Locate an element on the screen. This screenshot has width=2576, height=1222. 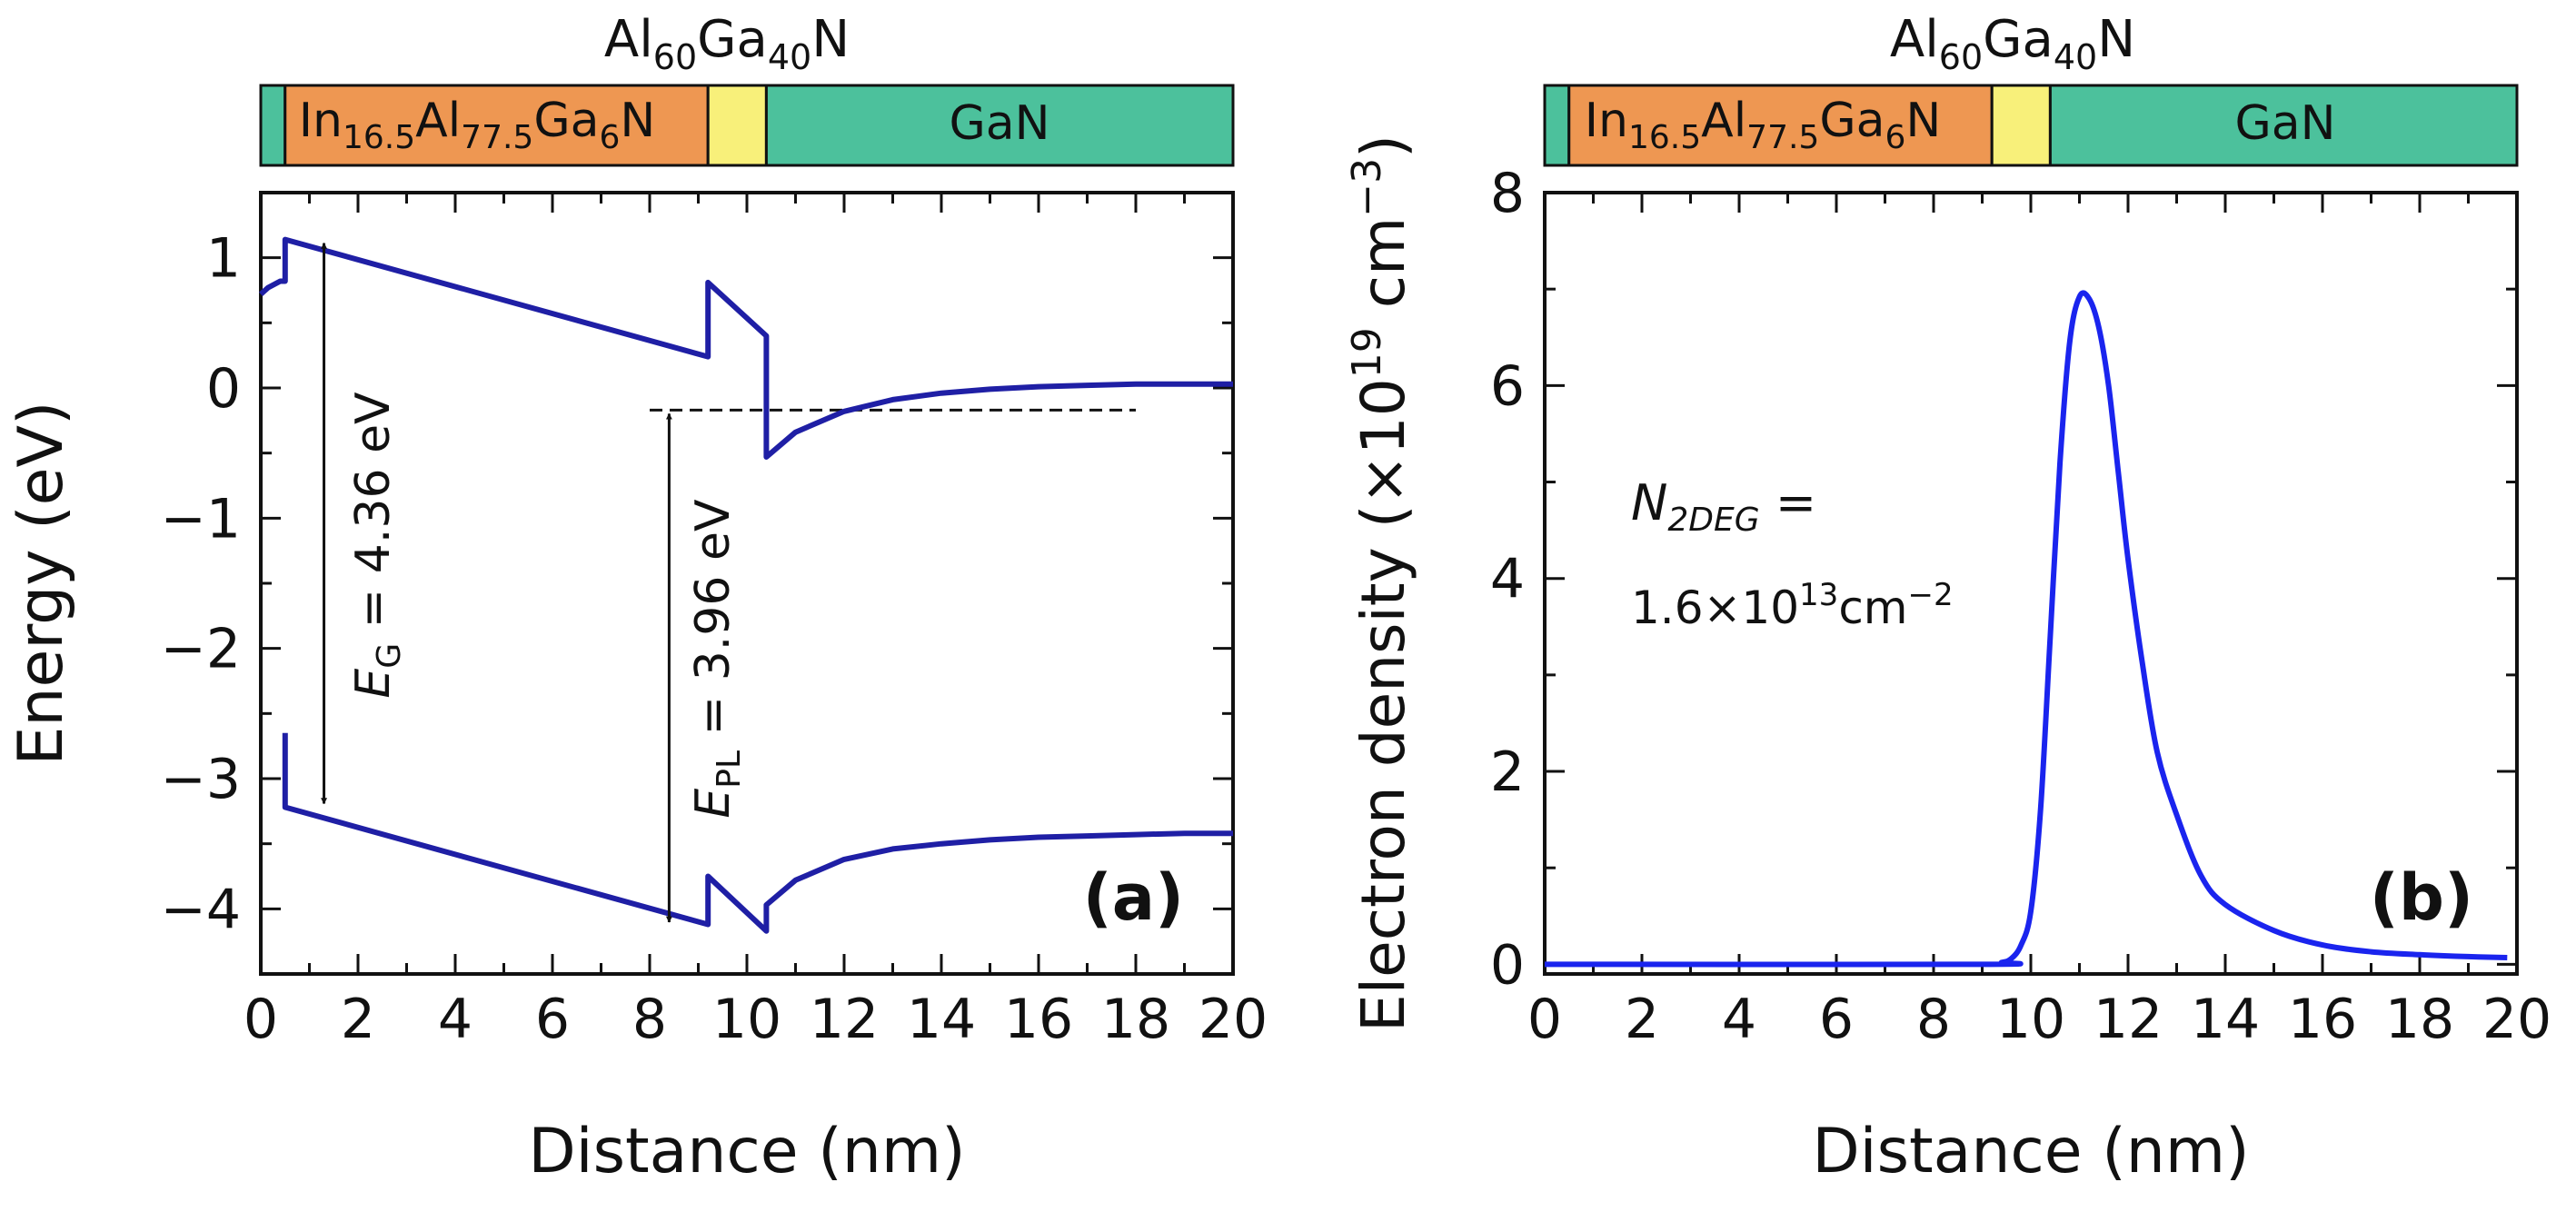
y-tick-label: 8 is located at coordinates (1508, 193).